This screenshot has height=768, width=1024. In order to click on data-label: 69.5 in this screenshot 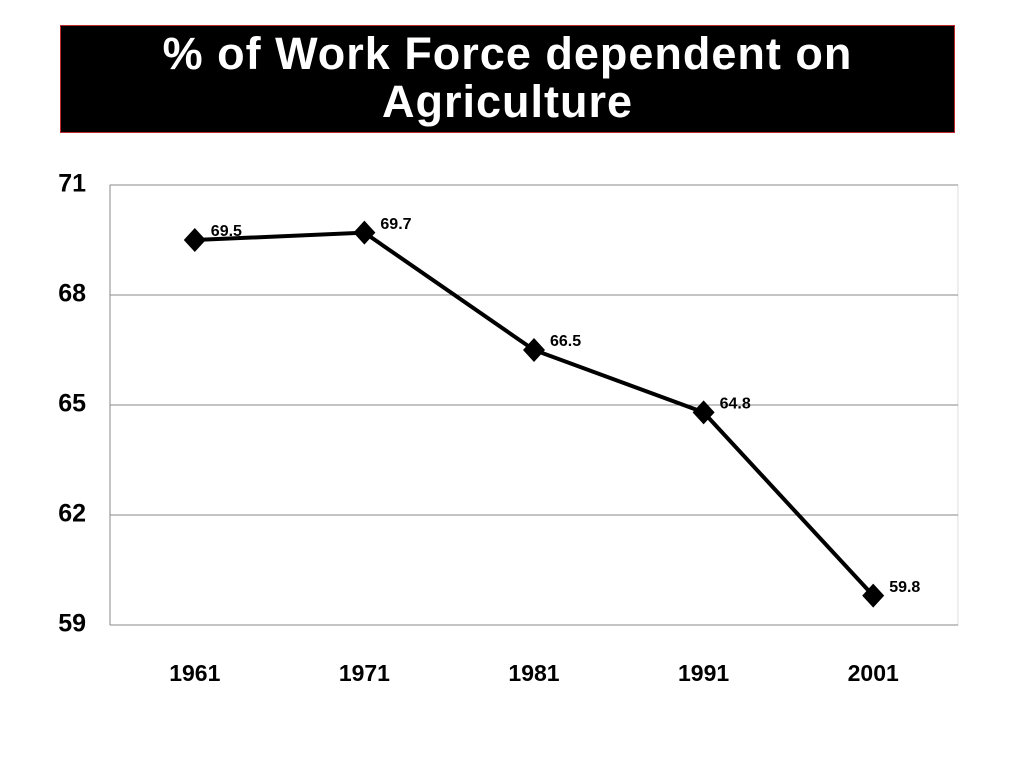, I will do `click(226, 231)`.